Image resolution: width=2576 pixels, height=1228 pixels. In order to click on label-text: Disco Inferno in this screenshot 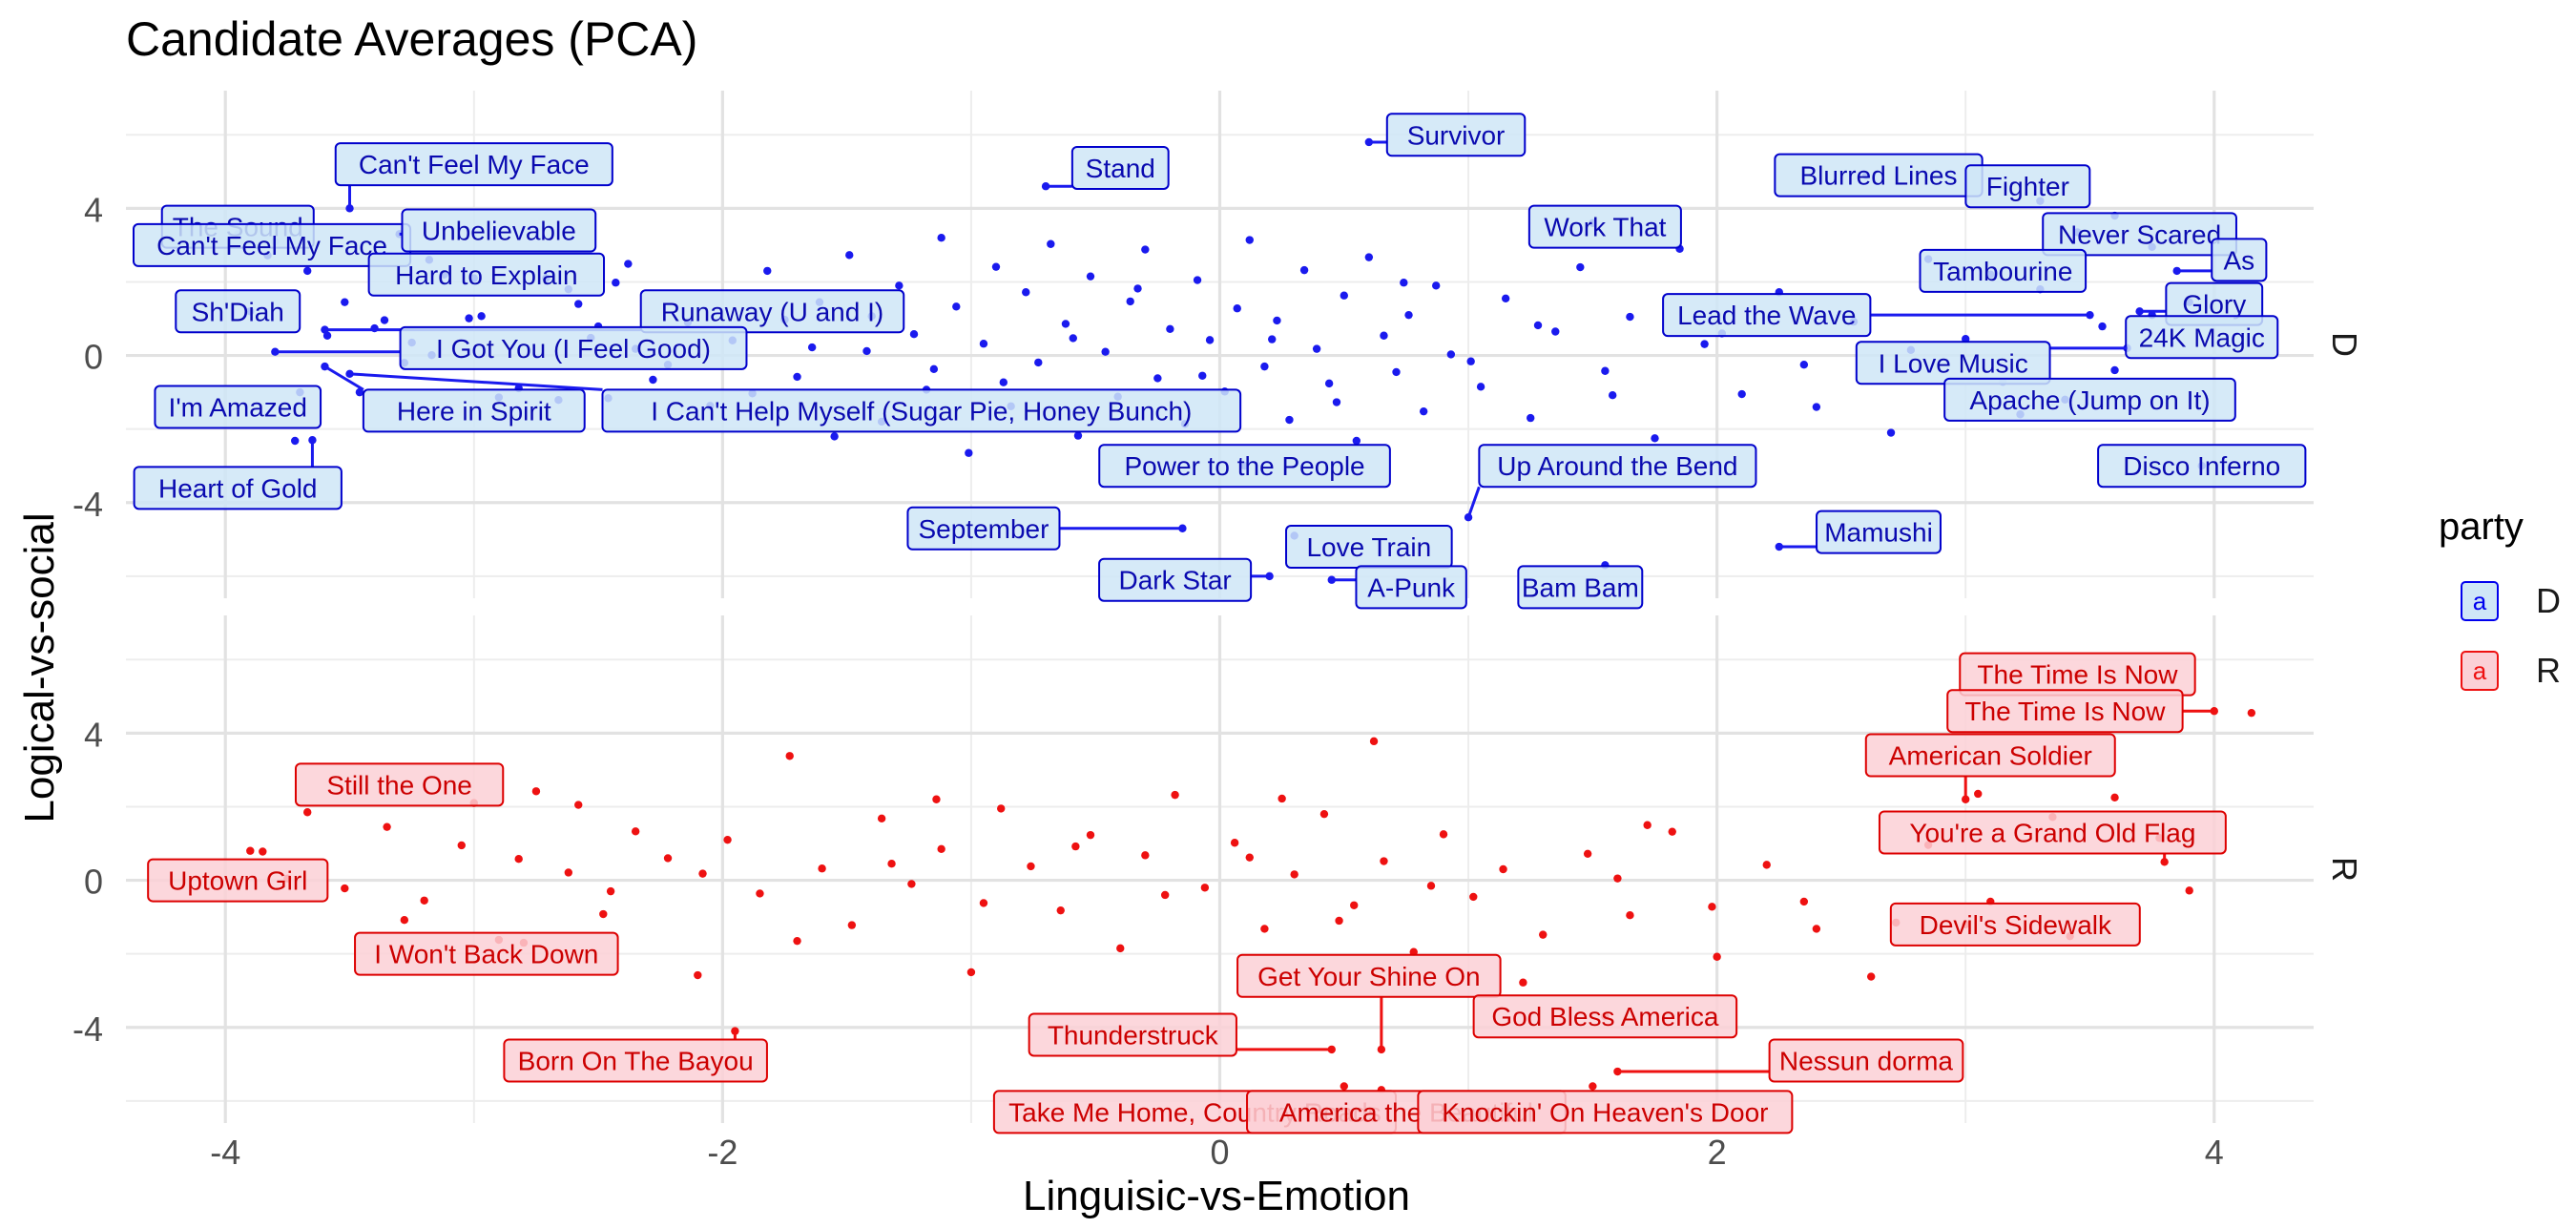, I will do `click(2201, 466)`.